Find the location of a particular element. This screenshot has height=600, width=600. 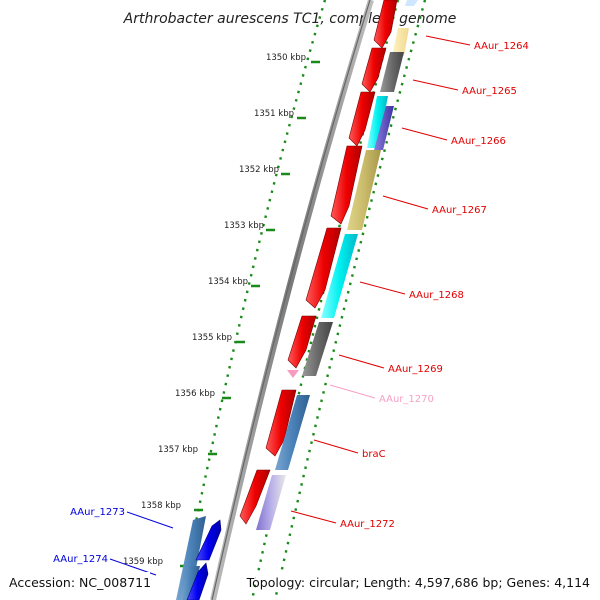

gene-label-aaur-1269: AAur_1269 is located at coordinates (415, 369).